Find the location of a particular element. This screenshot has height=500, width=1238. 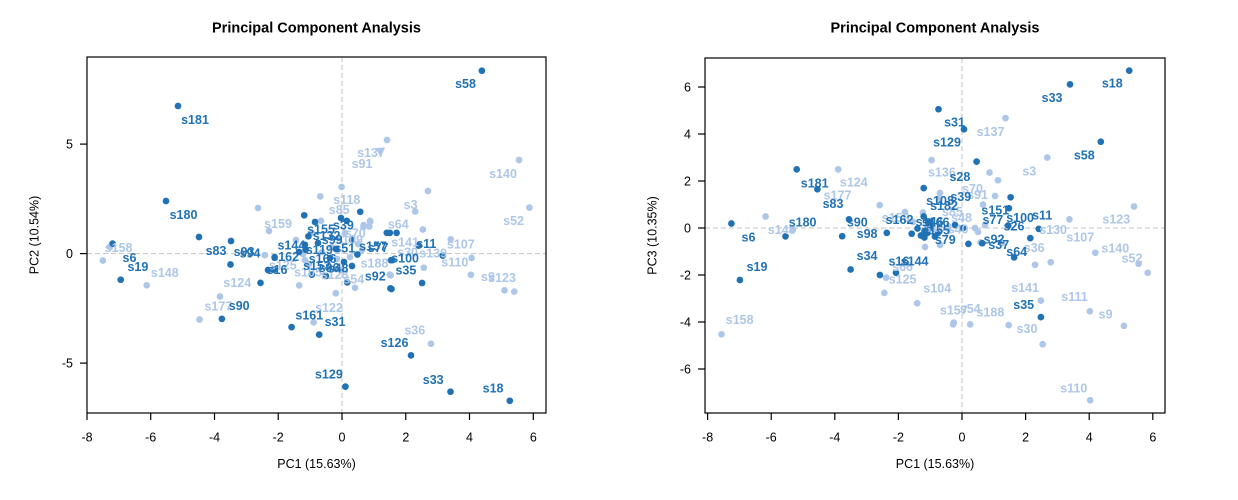

svg-text: -4 is located at coordinates (834, 438).